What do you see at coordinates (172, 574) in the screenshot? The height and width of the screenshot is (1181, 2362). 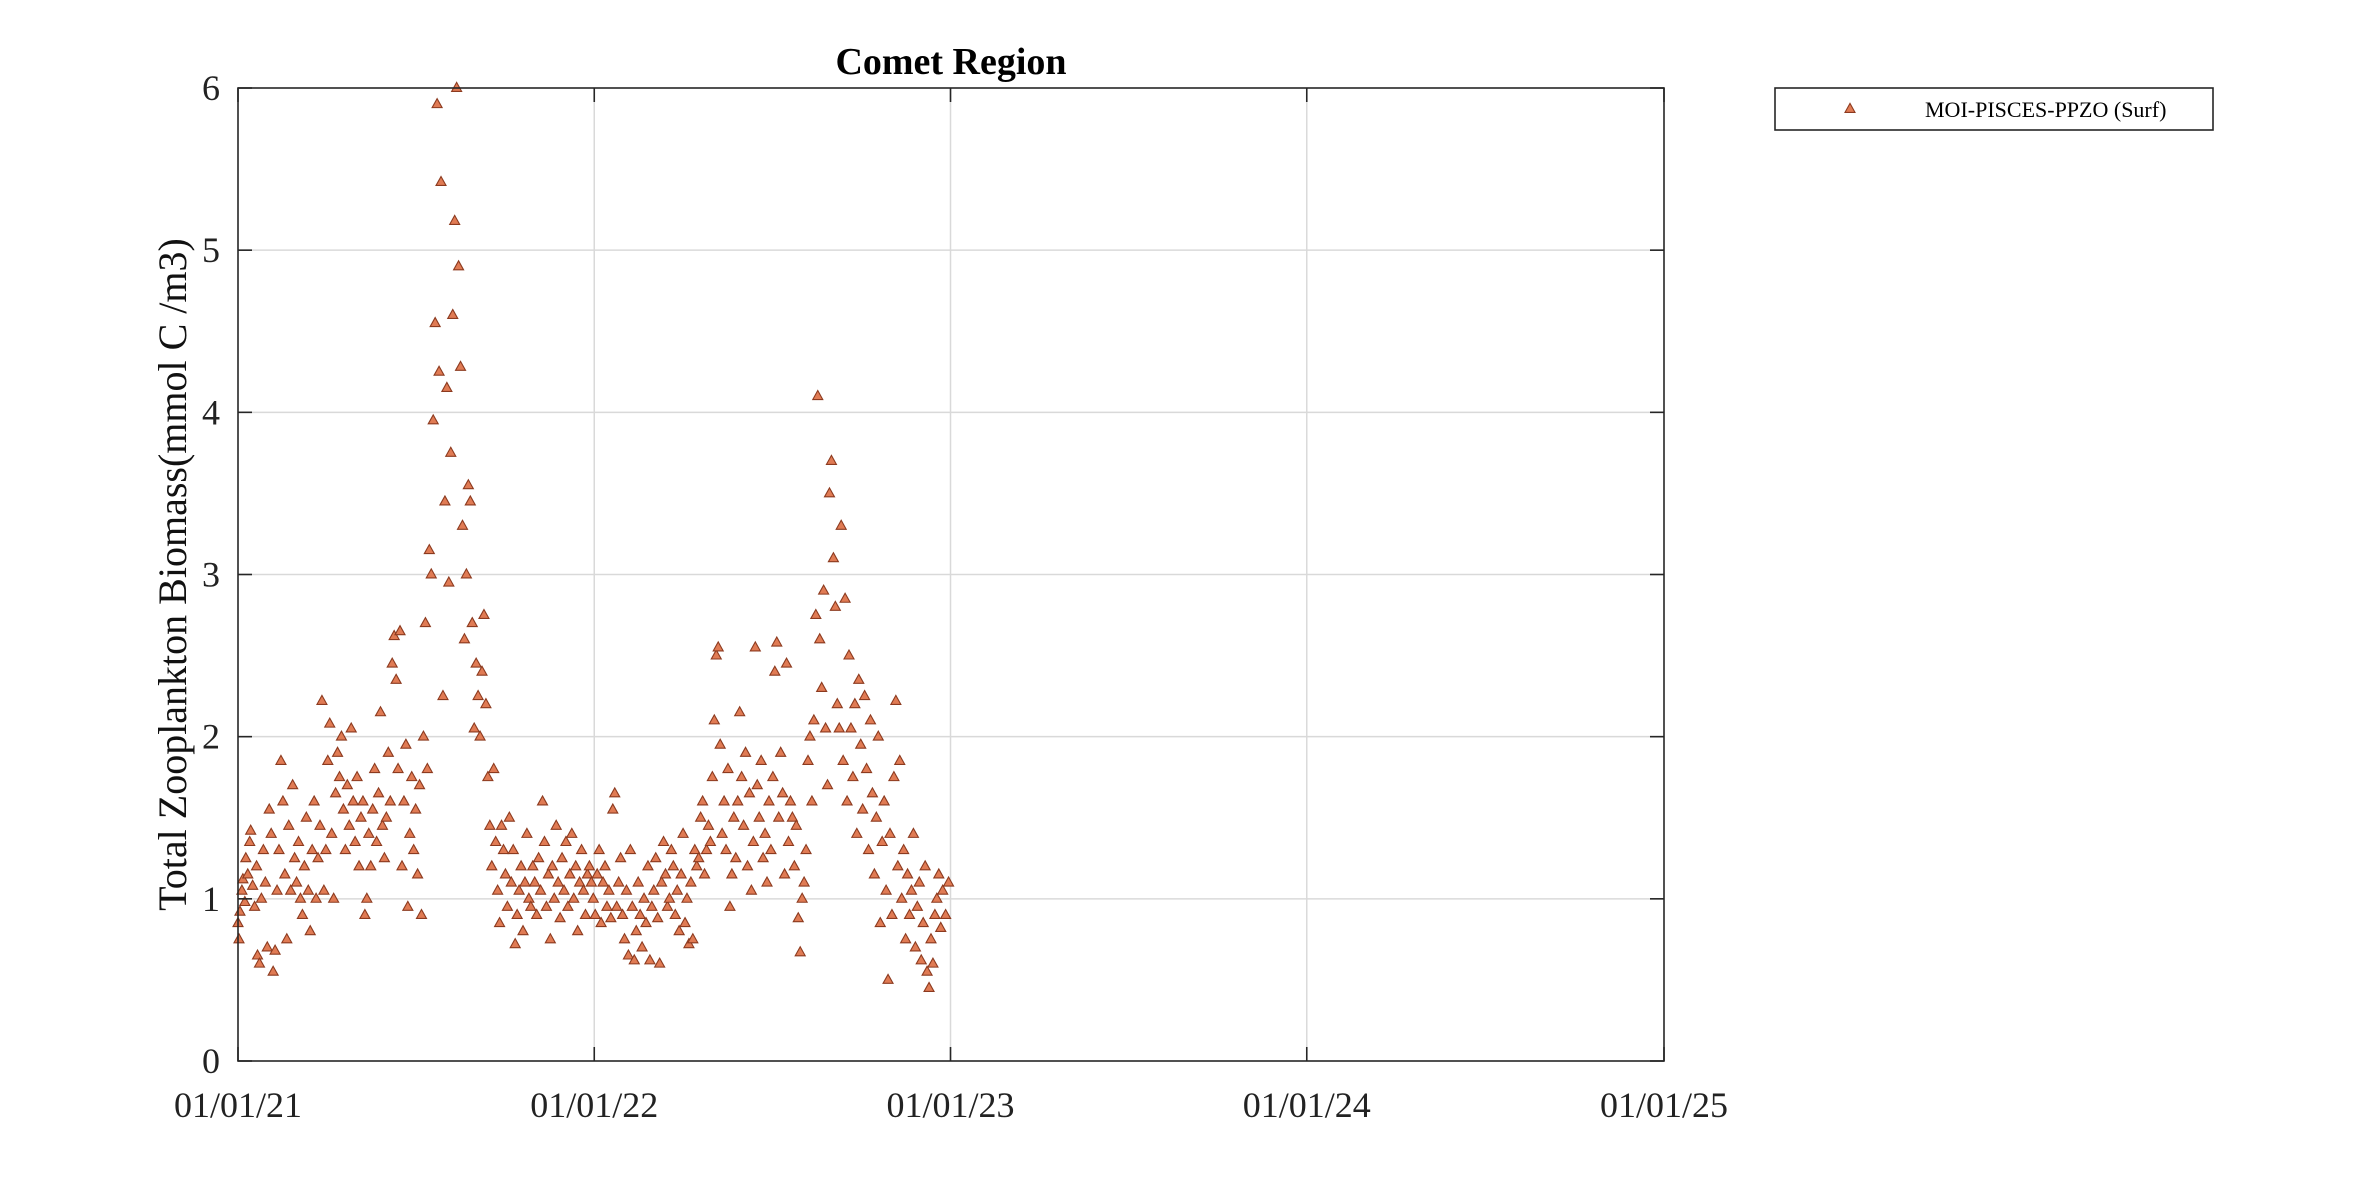 I see `y-axis-label: Total Zooplankton Biomass(mmol C /m3)` at bounding box center [172, 574].